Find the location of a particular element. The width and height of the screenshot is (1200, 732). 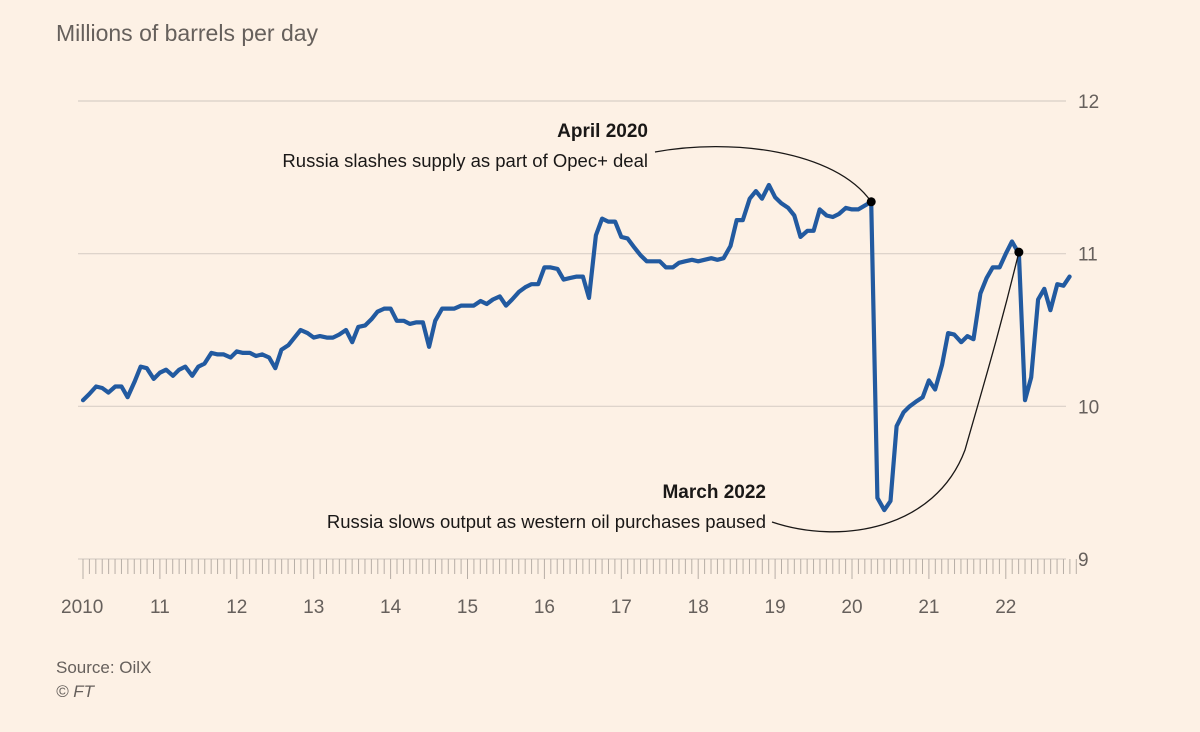

y-tick-label-11: 11 is located at coordinates (1088, 255).